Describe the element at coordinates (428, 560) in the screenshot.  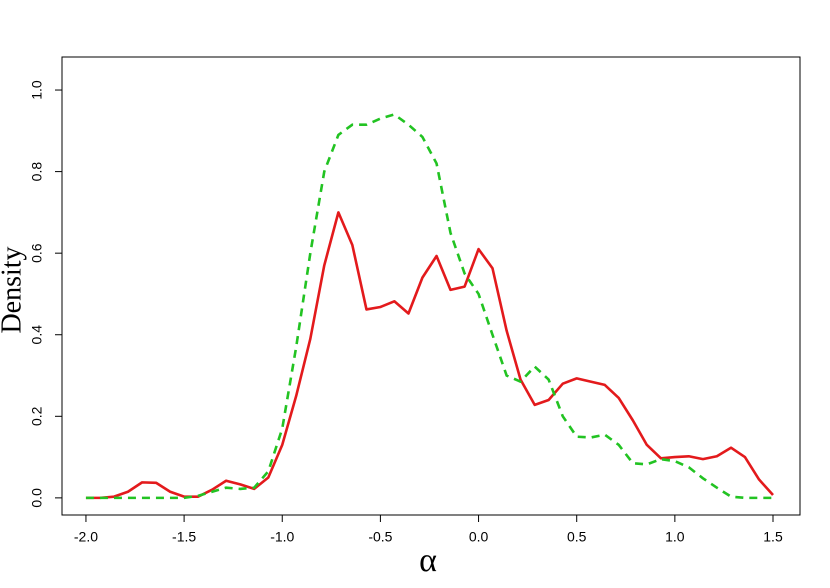
I see `x-axis-label: α` at that location.